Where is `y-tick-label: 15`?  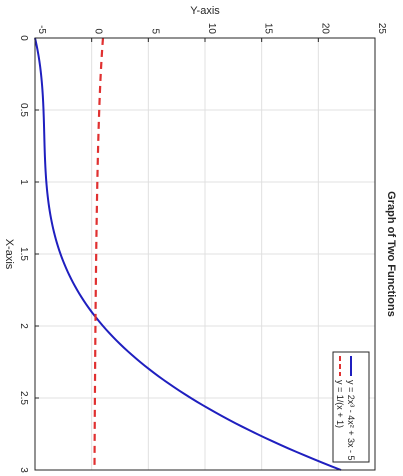
y-tick-label: 15 is located at coordinates (268, 29).